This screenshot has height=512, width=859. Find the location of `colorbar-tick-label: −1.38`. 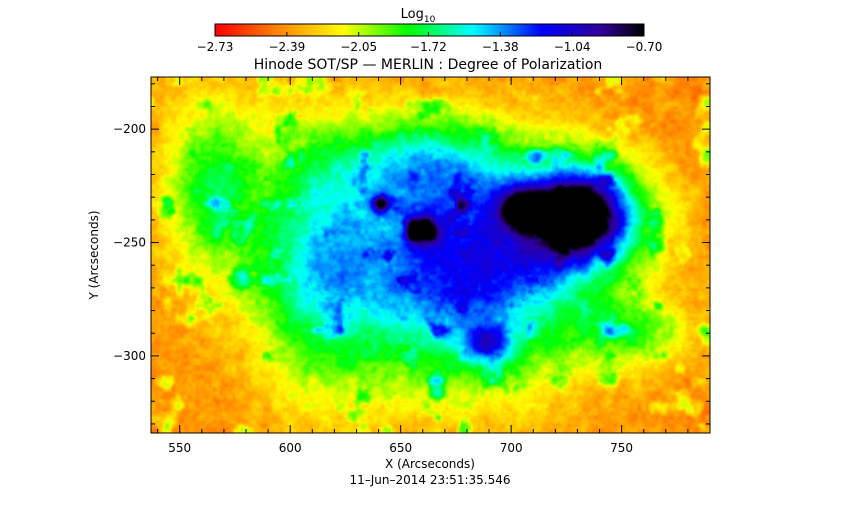

colorbar-tick-label: −1.38 is located at coordinates (500, 47).